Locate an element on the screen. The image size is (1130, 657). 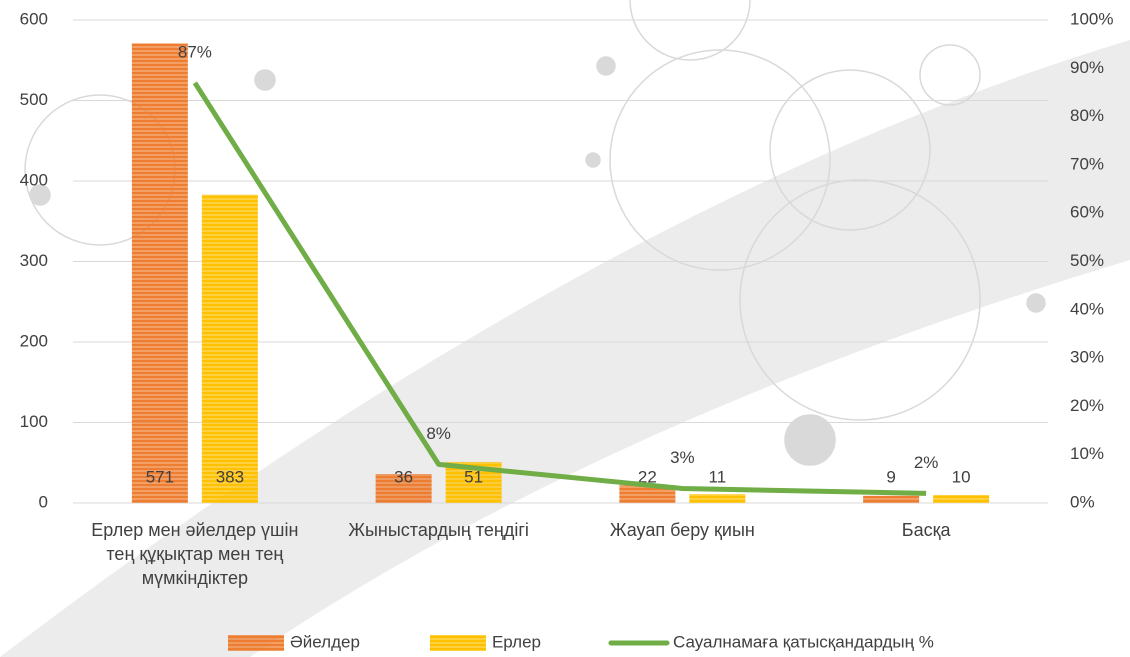
y2-tick-label: 40% is located at coordinates (1087, 308).